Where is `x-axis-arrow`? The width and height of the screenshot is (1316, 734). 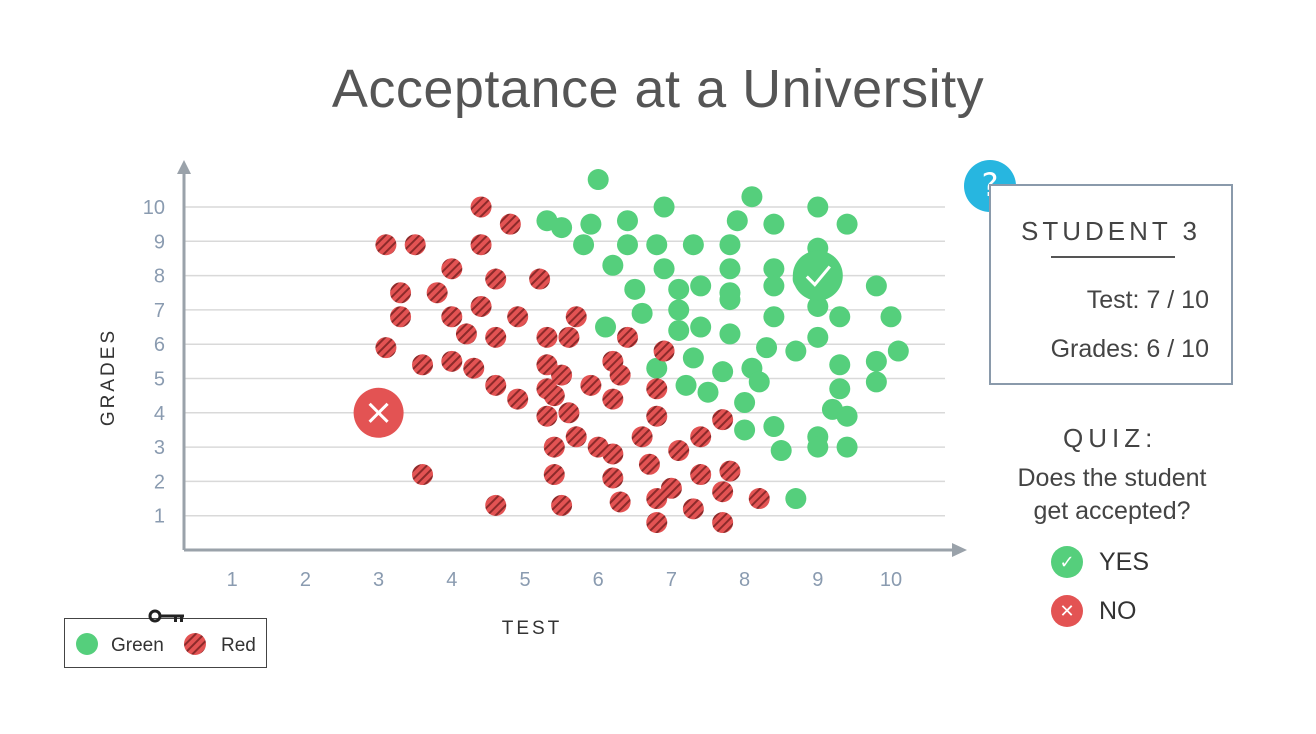
x-axis-arrow is located at coordinates (959, 550).